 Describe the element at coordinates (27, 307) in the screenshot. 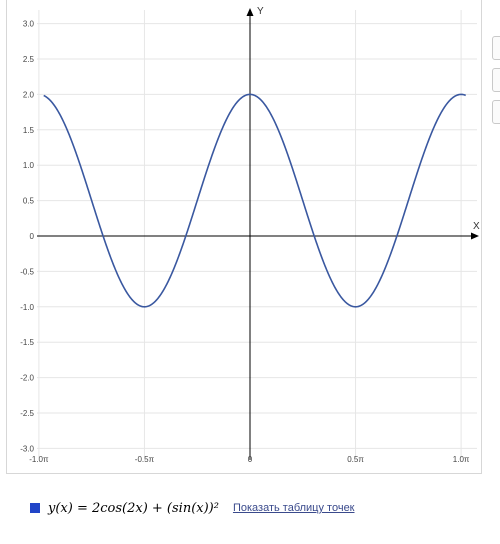

I see `y-tick-label: -1.0` at that location.